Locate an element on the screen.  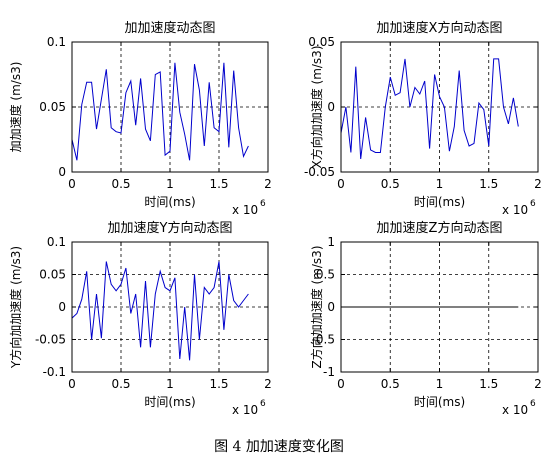
chart-title: 加加速度Z方向动态图 is located at coordinates (440, 228).